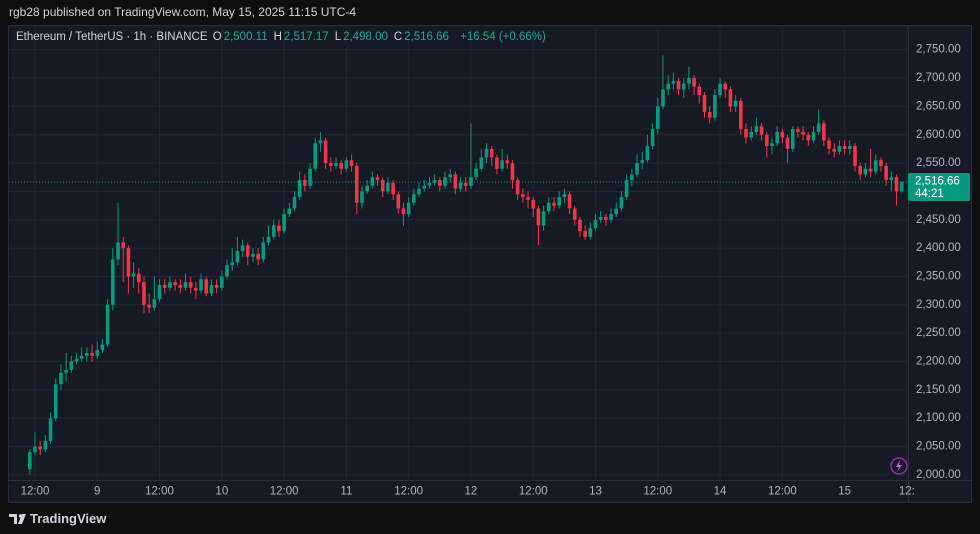  I want to click on y-tick-label: 2,150.00, so click(938, 390).